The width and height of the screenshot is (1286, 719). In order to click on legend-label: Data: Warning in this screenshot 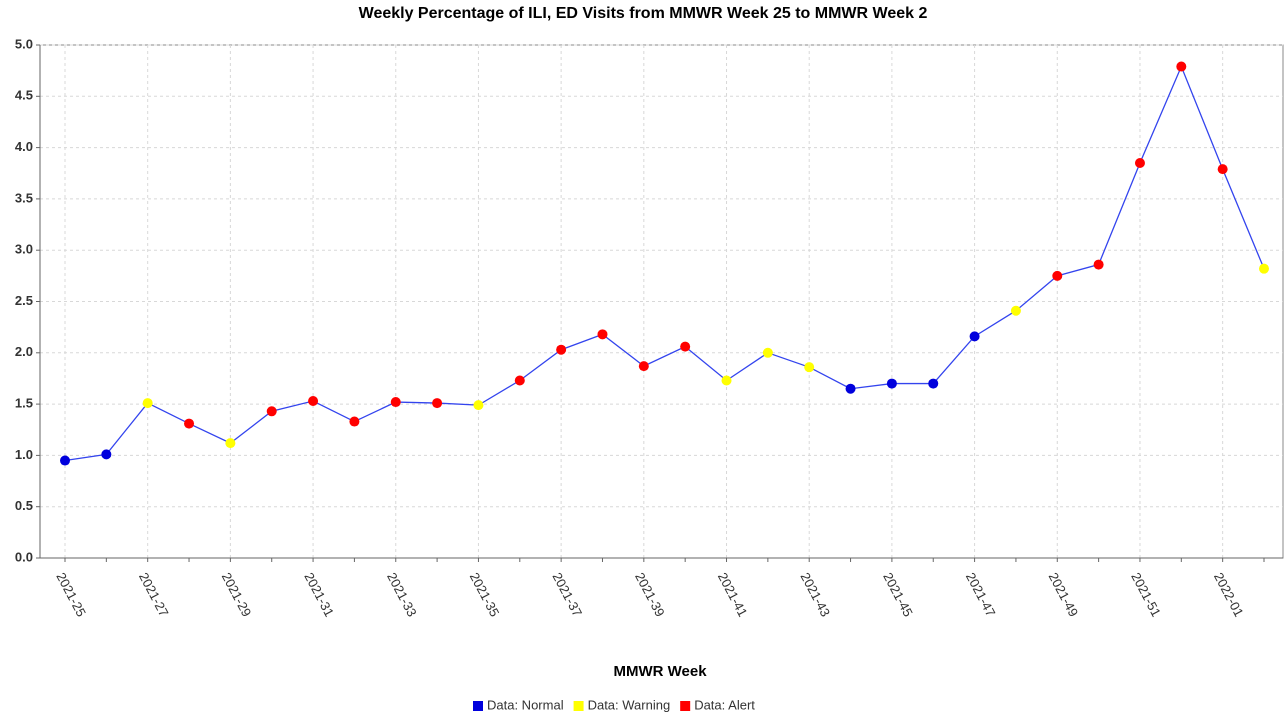, I will do `click(629, 704)`.